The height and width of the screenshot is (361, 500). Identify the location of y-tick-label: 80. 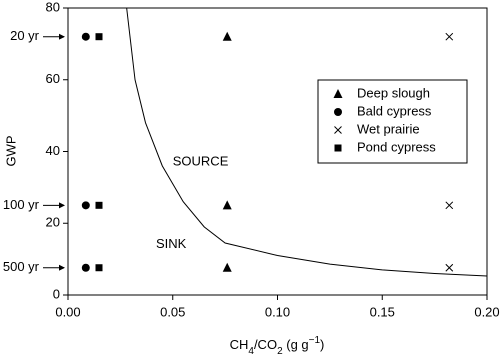
(53, 7).